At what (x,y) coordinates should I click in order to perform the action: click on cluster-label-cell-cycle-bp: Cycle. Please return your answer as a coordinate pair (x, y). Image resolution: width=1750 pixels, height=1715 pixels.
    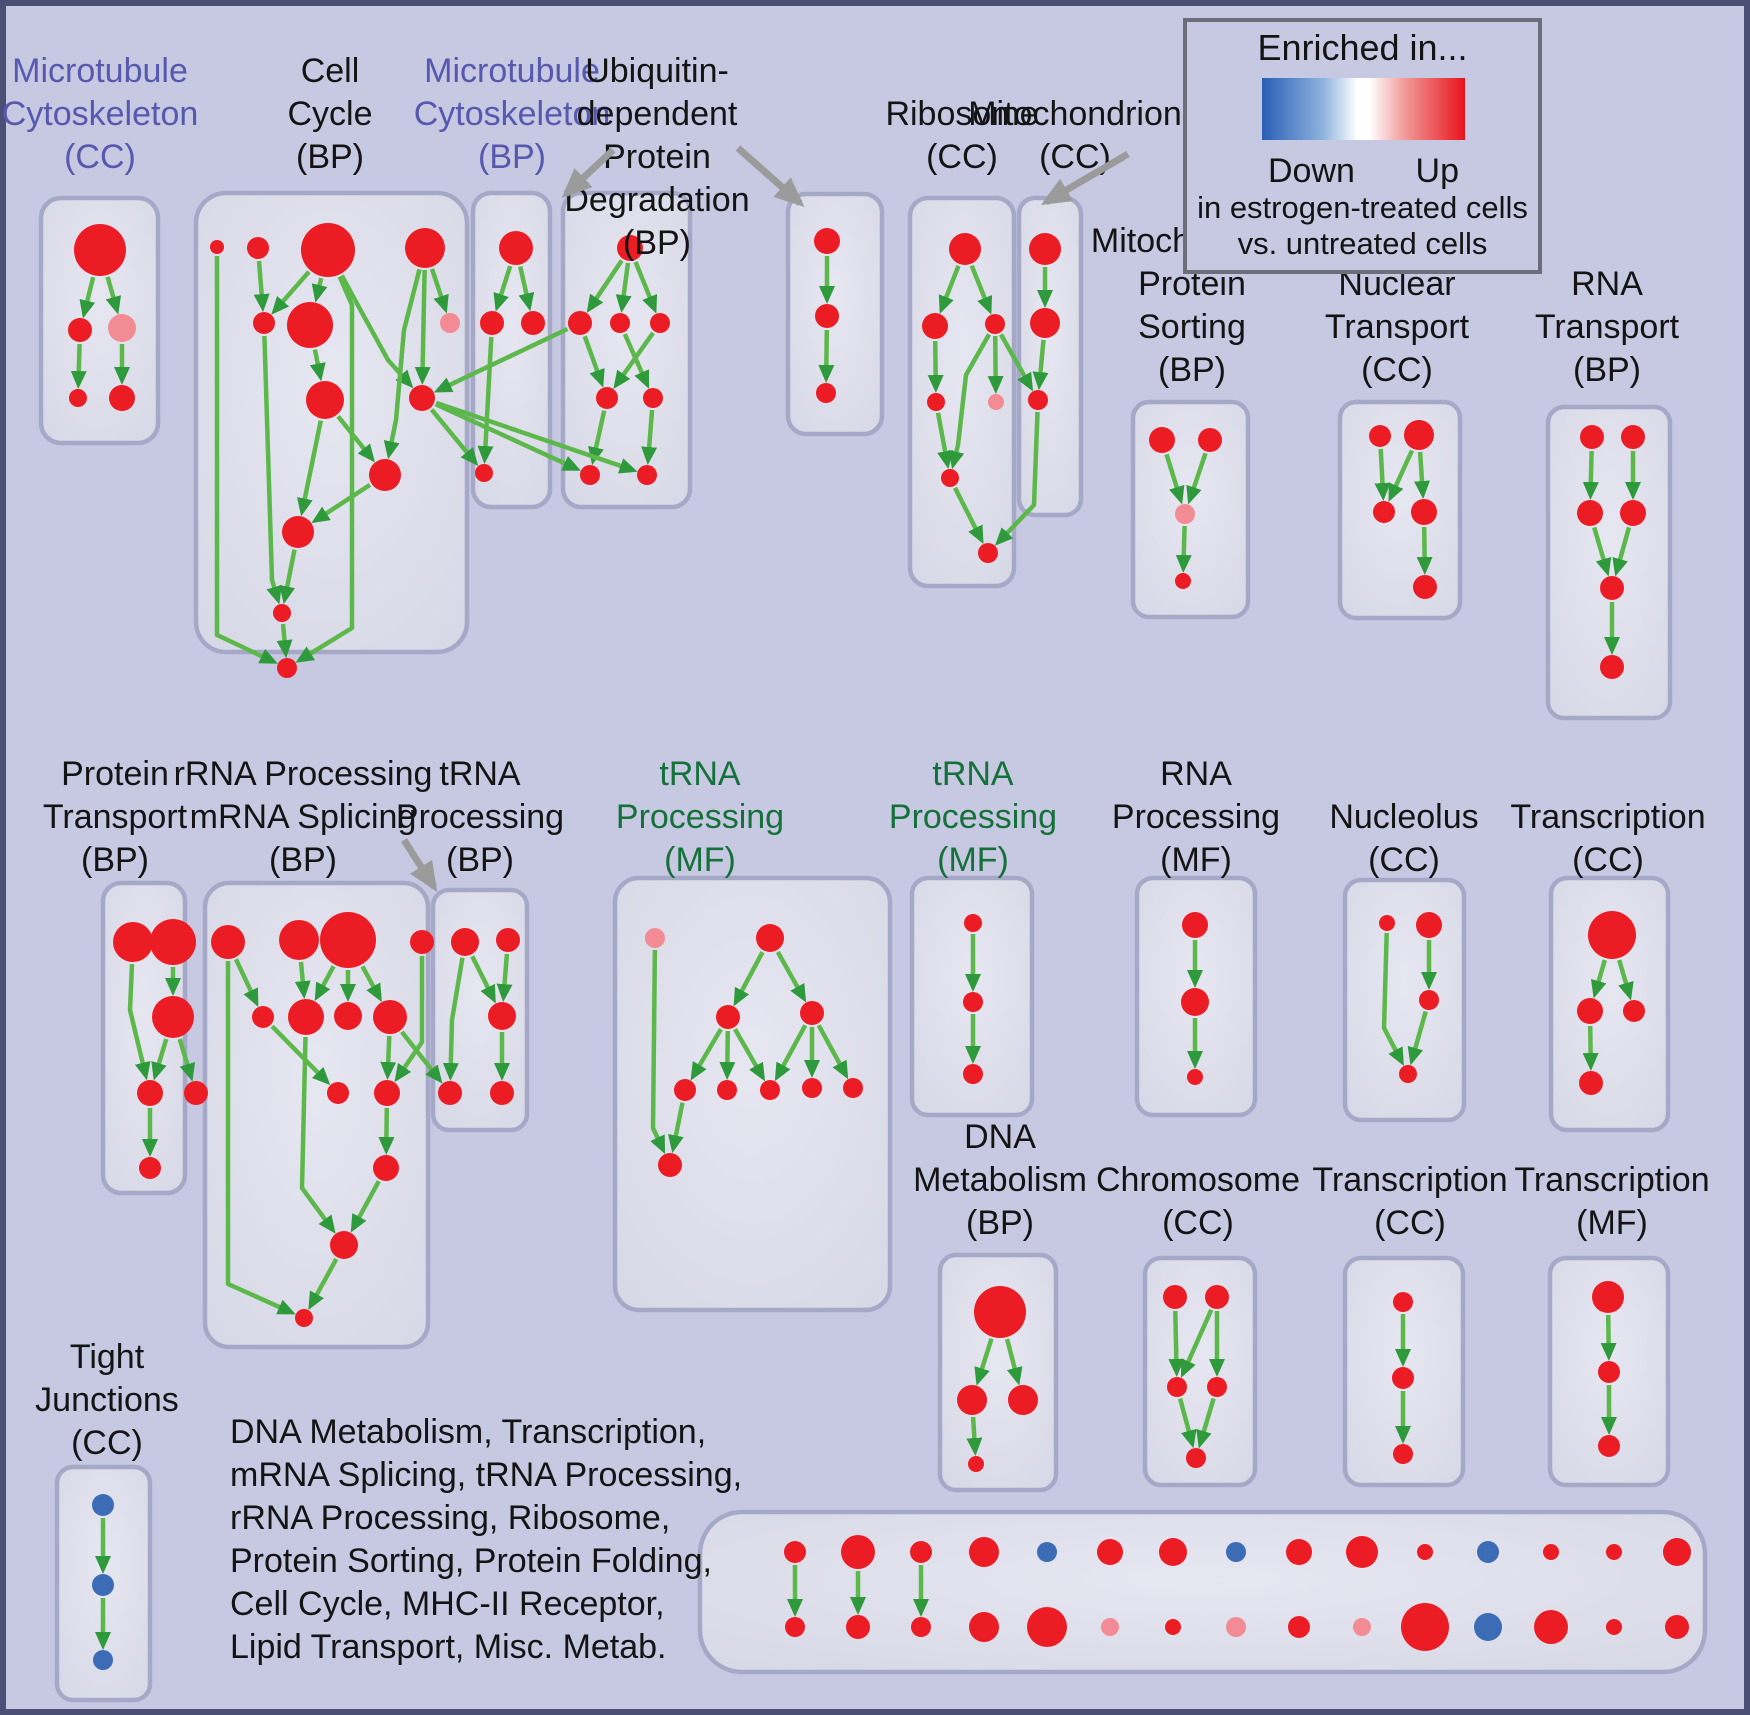
    Looking at the image, I should click on (329, 114).